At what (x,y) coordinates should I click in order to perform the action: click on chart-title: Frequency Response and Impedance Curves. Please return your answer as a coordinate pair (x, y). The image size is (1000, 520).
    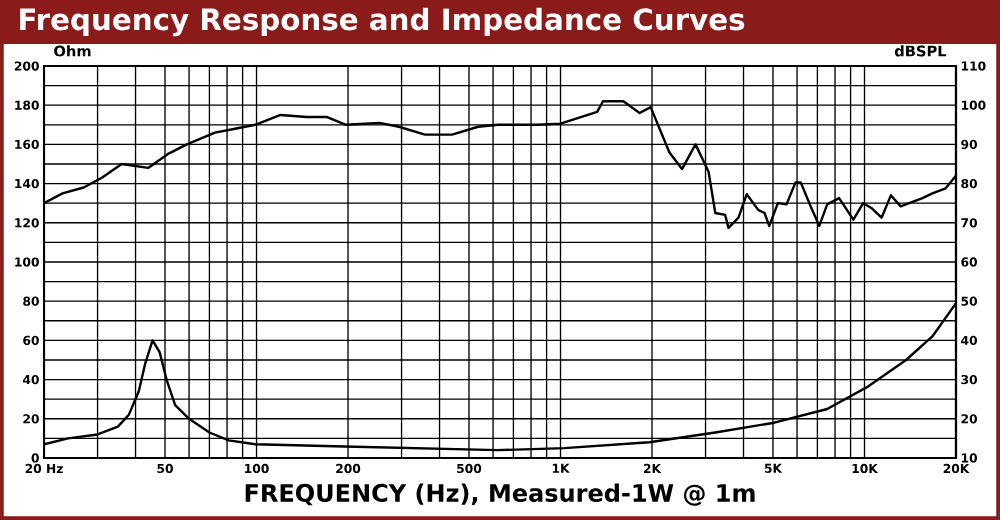
    Looking at the image, I should click on (382, 22).